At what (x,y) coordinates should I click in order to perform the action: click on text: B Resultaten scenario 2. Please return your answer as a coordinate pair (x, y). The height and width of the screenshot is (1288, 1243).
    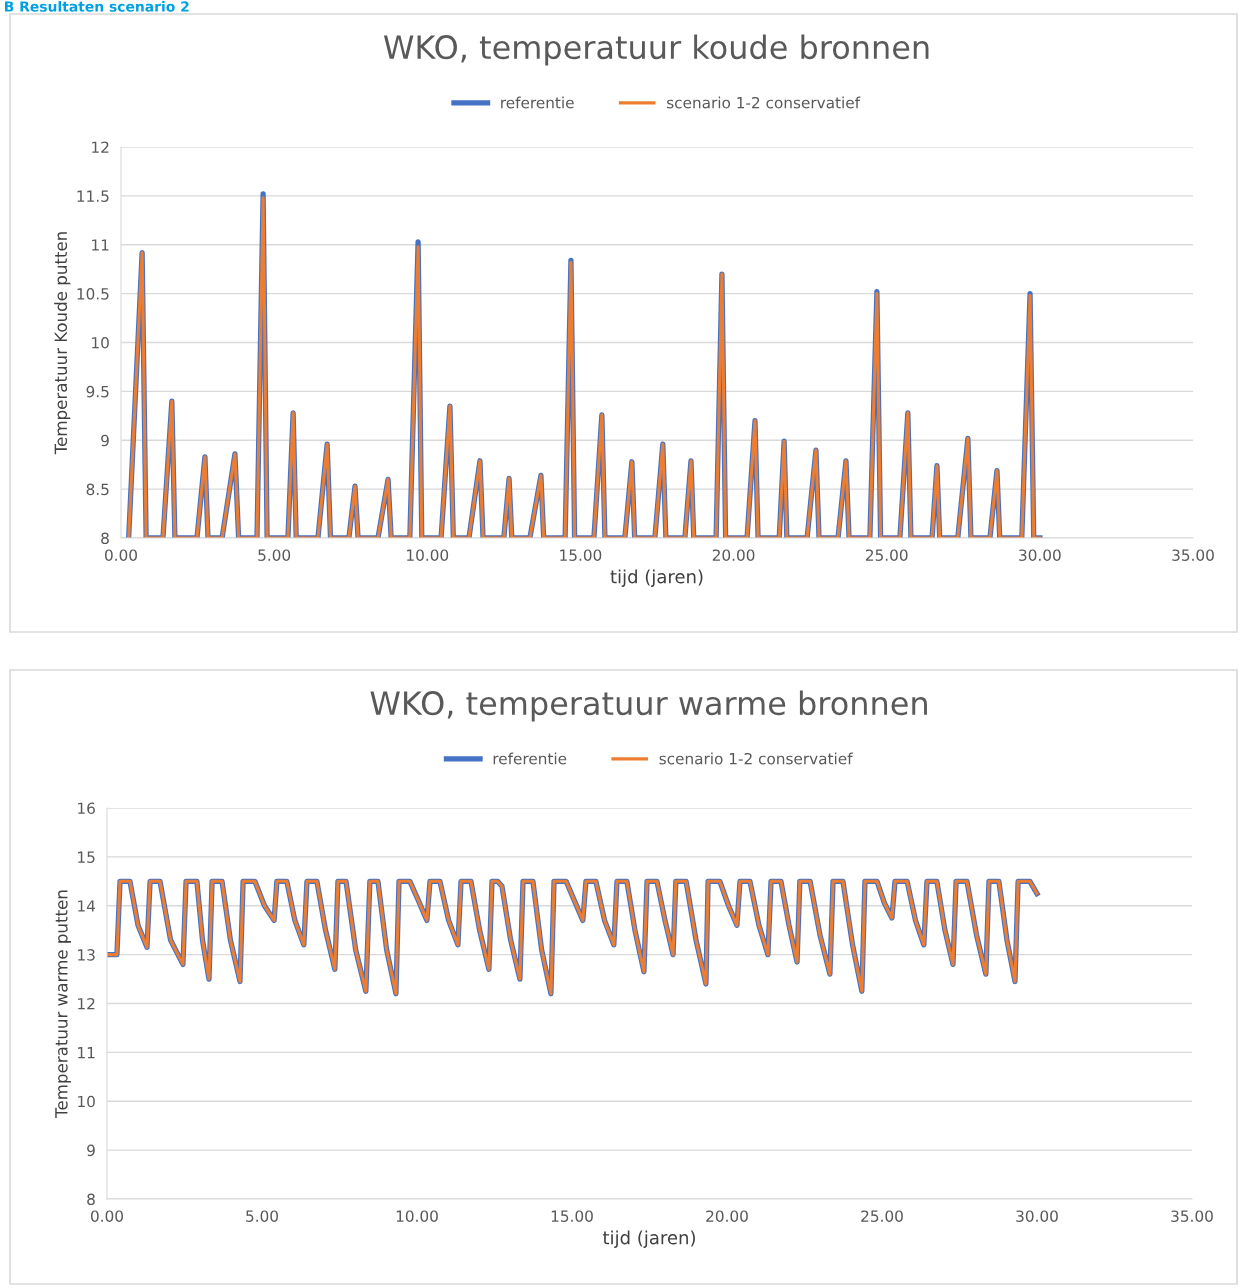
    Looking at the image, I should click on (97, 6).